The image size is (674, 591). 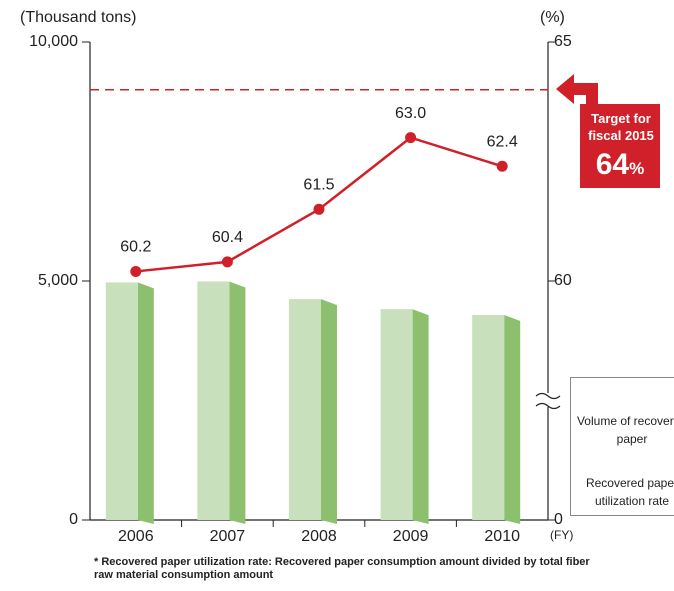 I want to click on target-unit: %, so click(x=637, y=168).